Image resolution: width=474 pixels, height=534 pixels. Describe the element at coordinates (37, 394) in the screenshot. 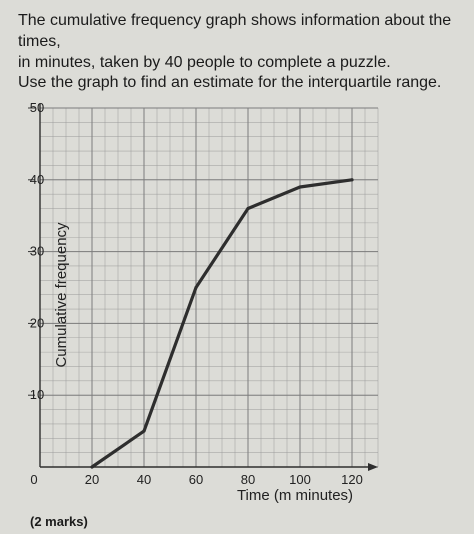

I see `y-tick-label: 10` at that location.